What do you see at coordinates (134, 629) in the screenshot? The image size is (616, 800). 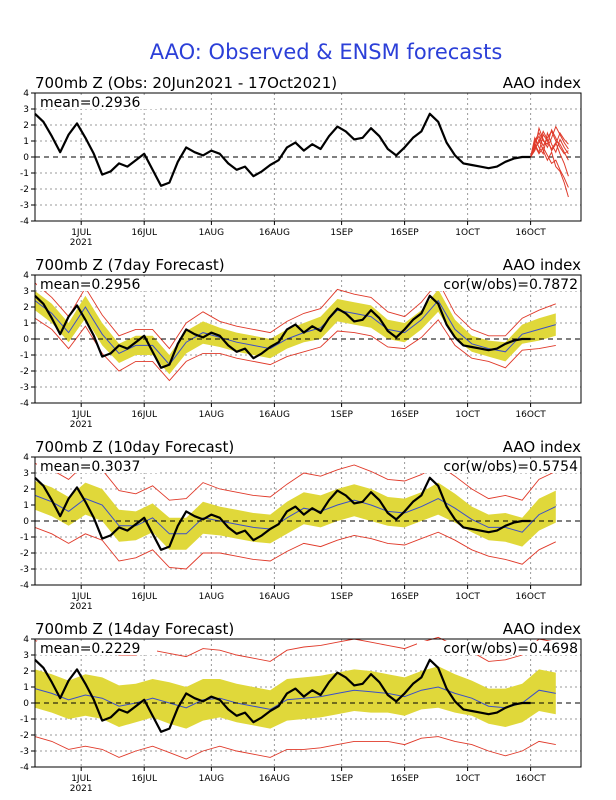 I see `panel-title: 700mb Z (14day Forecast)` at bounding box center [134, 629].